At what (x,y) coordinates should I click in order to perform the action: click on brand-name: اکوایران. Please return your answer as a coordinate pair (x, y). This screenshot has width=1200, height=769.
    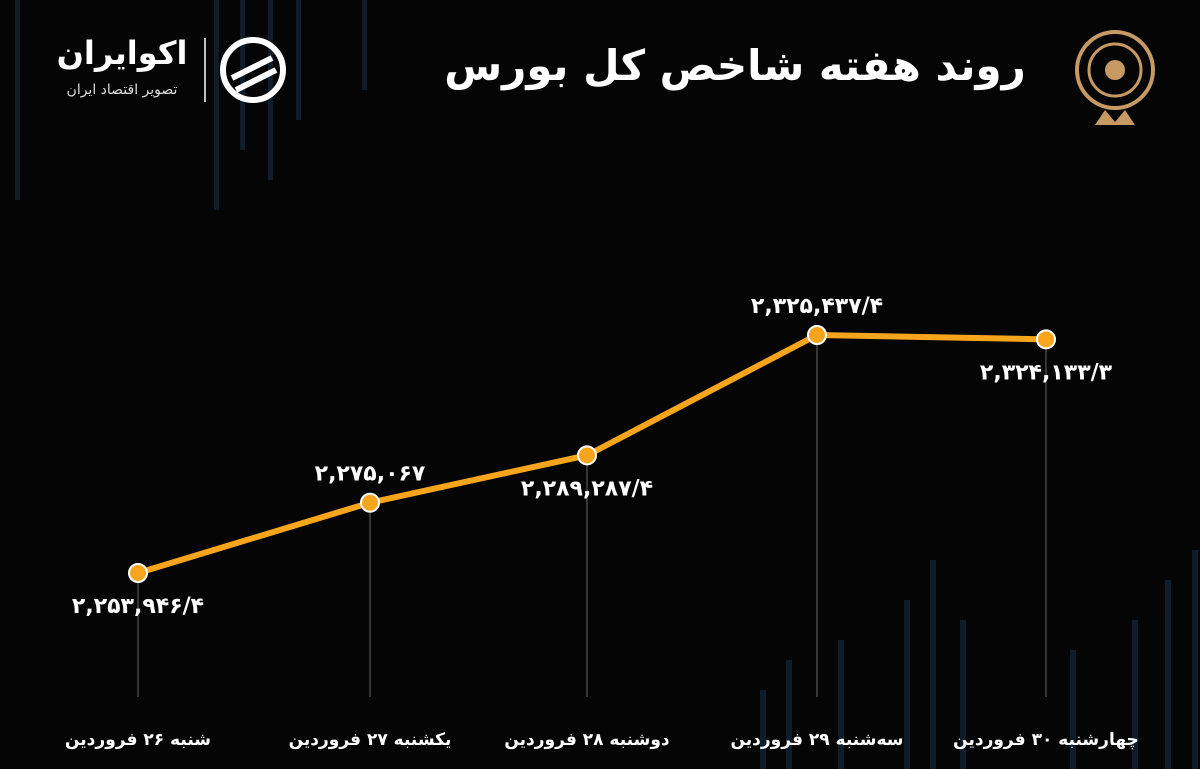
    Looking at the image, I should click on (122, 53).